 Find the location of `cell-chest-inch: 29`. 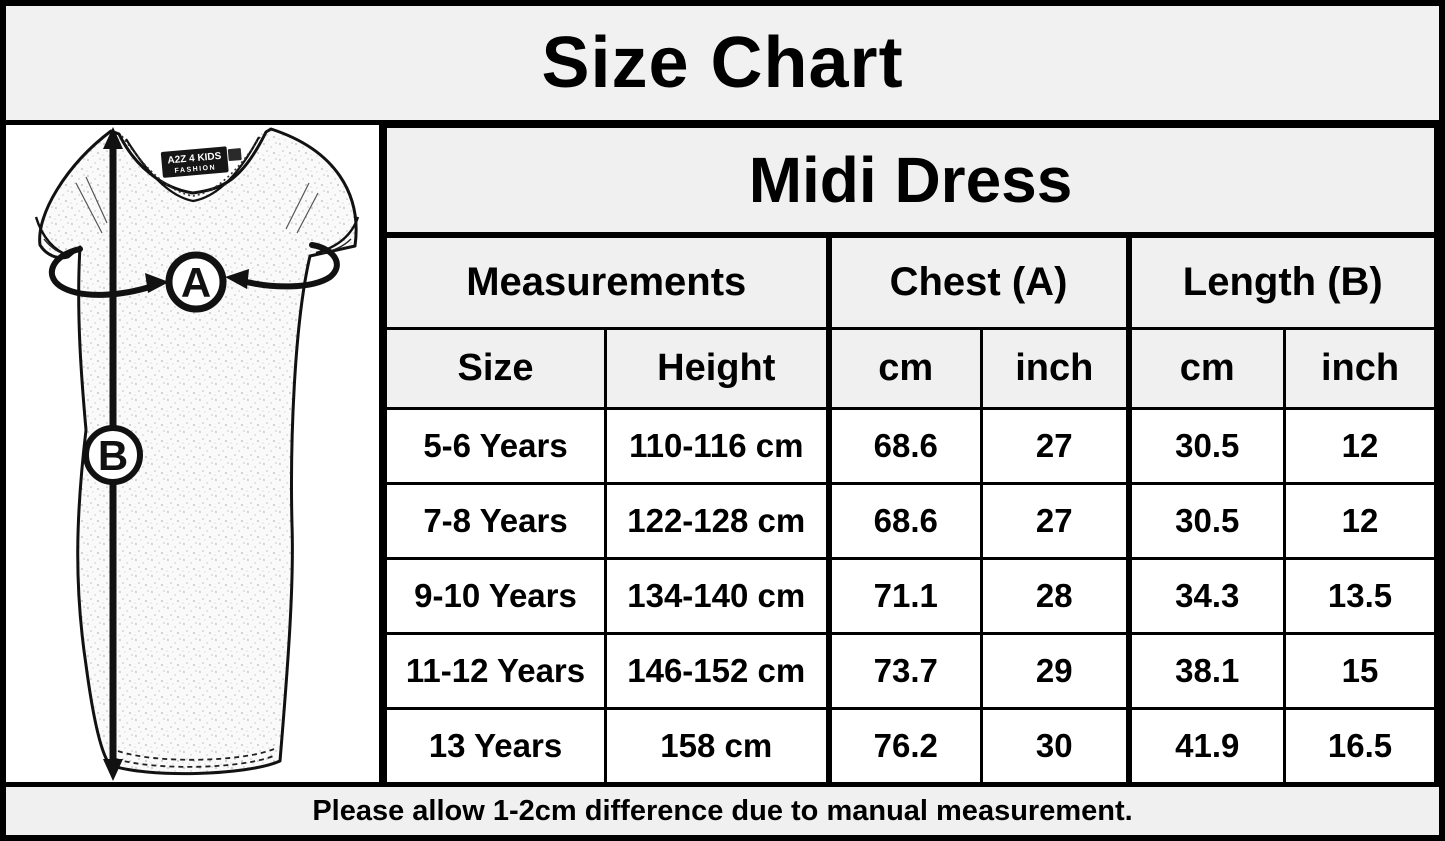

cell-chest-inch: 29 is located at coordinates (1055, 671).